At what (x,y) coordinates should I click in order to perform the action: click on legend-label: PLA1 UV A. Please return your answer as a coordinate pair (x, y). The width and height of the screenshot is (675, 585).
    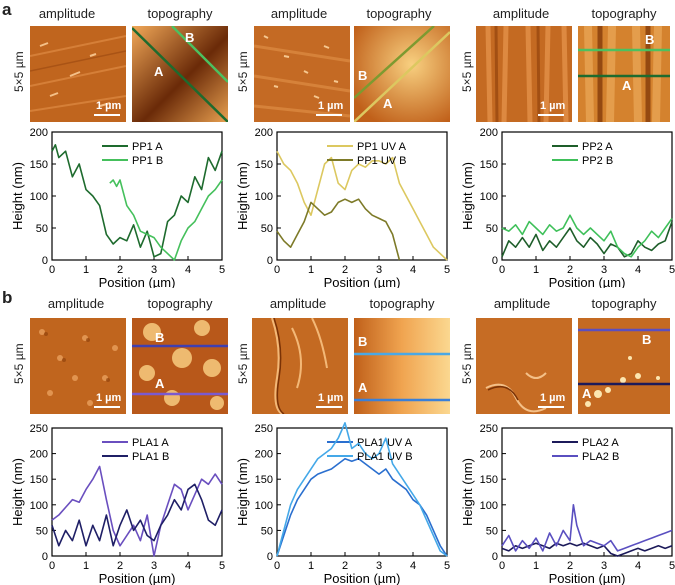
    Looking at the image, I should click on (385, 443).